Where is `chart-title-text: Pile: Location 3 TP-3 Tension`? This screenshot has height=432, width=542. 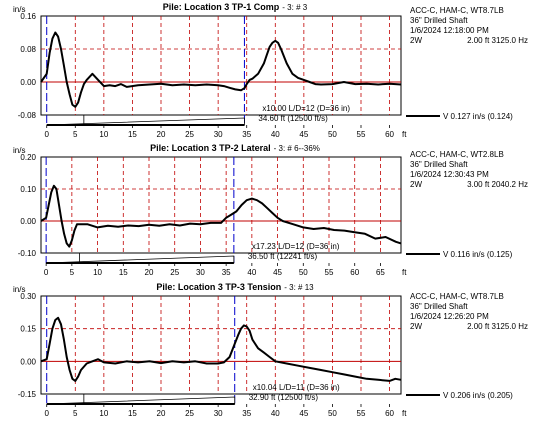 chart-title-text: Pile: Location 3 TP-3 Tension is located at coordinates (218, 287).